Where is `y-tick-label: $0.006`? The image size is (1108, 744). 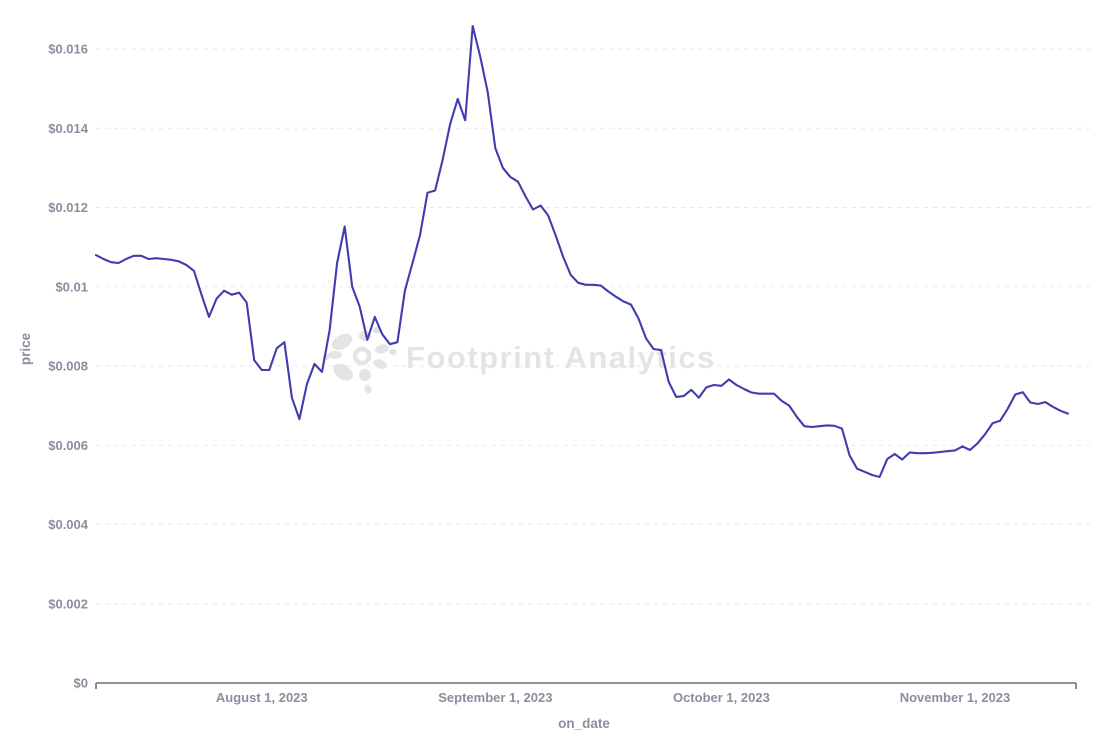 y-tick-label: $0.006 is located at coordinates (68, 445).